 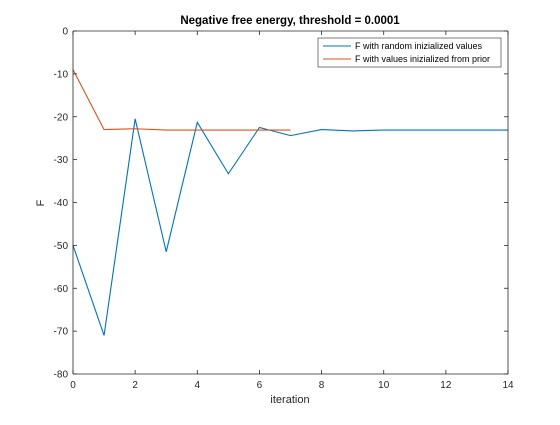 I want to click on legend-label-prior: F with values inizialized from prior, so click(x=422, y=59).